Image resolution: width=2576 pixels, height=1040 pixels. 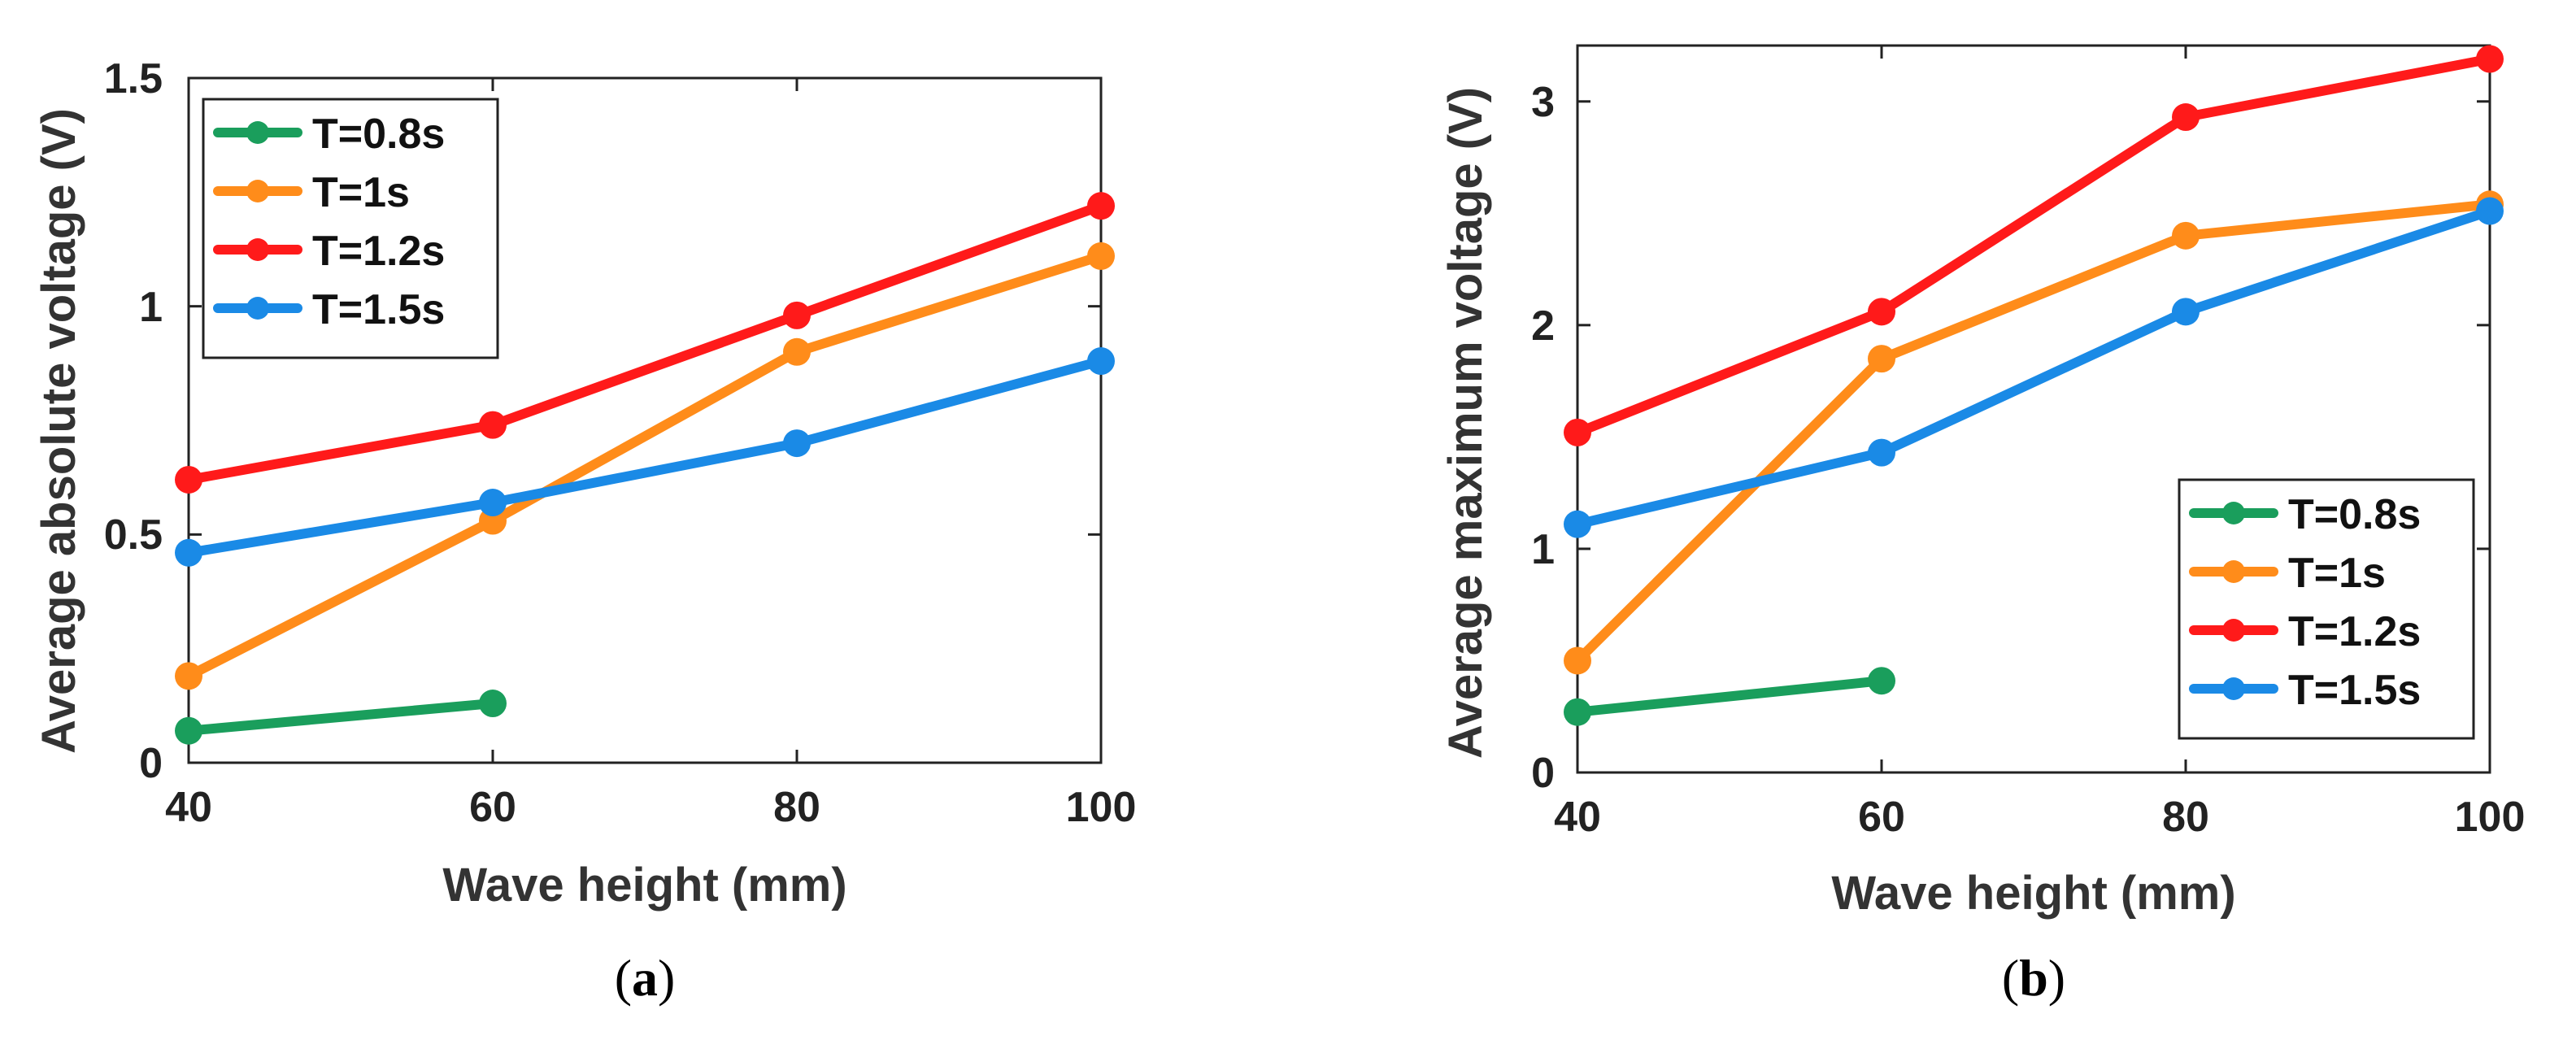 What do you see at coordinates (2185, 817) in the screenshot?
I see `xtick-label-b-2: 80` at bounding box center [2185, 817].